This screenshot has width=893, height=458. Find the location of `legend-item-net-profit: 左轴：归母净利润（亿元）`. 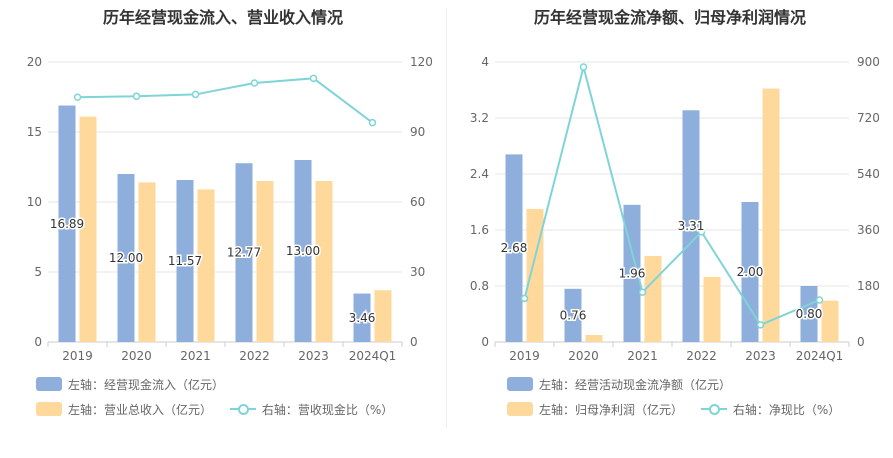

legend-item-net-profit: 左轴：归母净利润（亿元） is located at coordinates (595, 410).